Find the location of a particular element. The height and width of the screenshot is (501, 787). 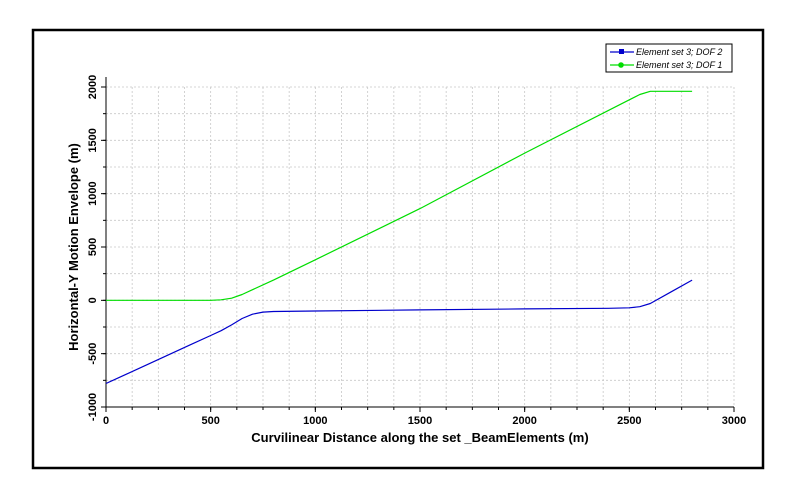

y-axis-title: Horizontal-Y Motion Envelope (m) is located at coordinates (73, 247).